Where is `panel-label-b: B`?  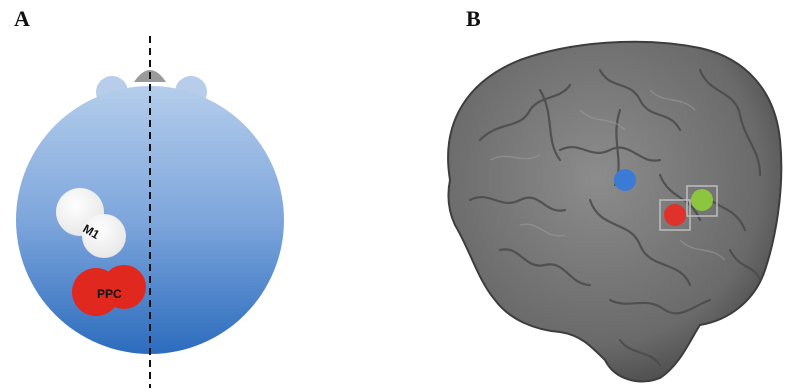
panel-label-b: B is located at coordinates (473, 18).